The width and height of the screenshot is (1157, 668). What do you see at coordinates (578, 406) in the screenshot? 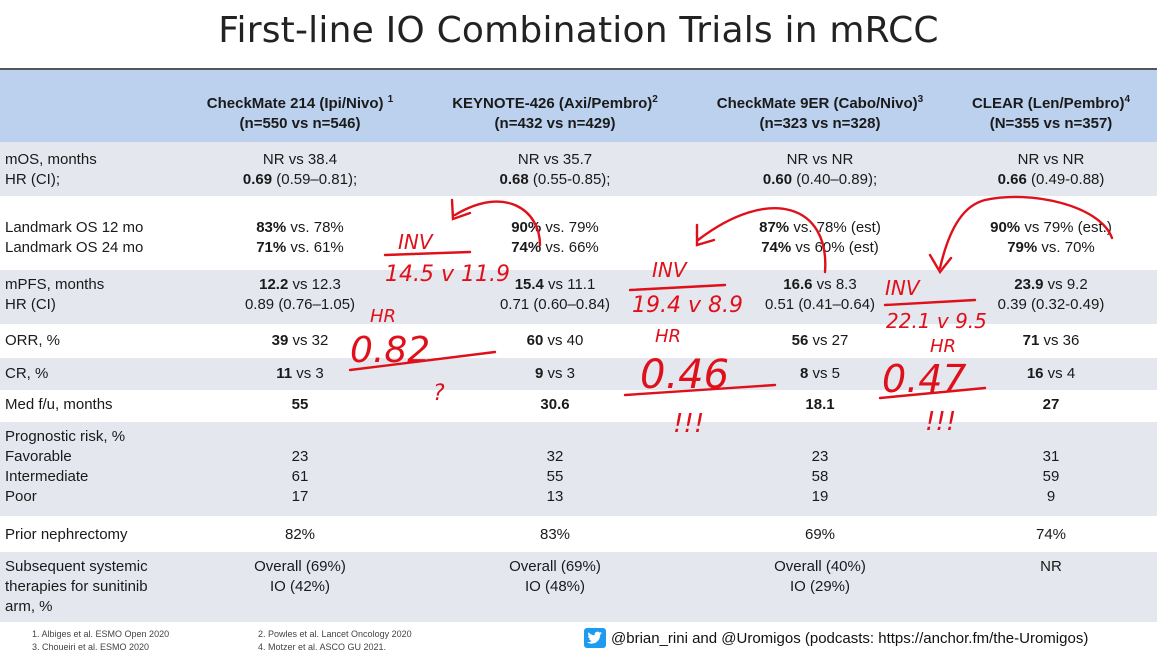
I see `row-followup: Med f/u, months 55 30.6 18.1 27` at bounding box center [578, 406].